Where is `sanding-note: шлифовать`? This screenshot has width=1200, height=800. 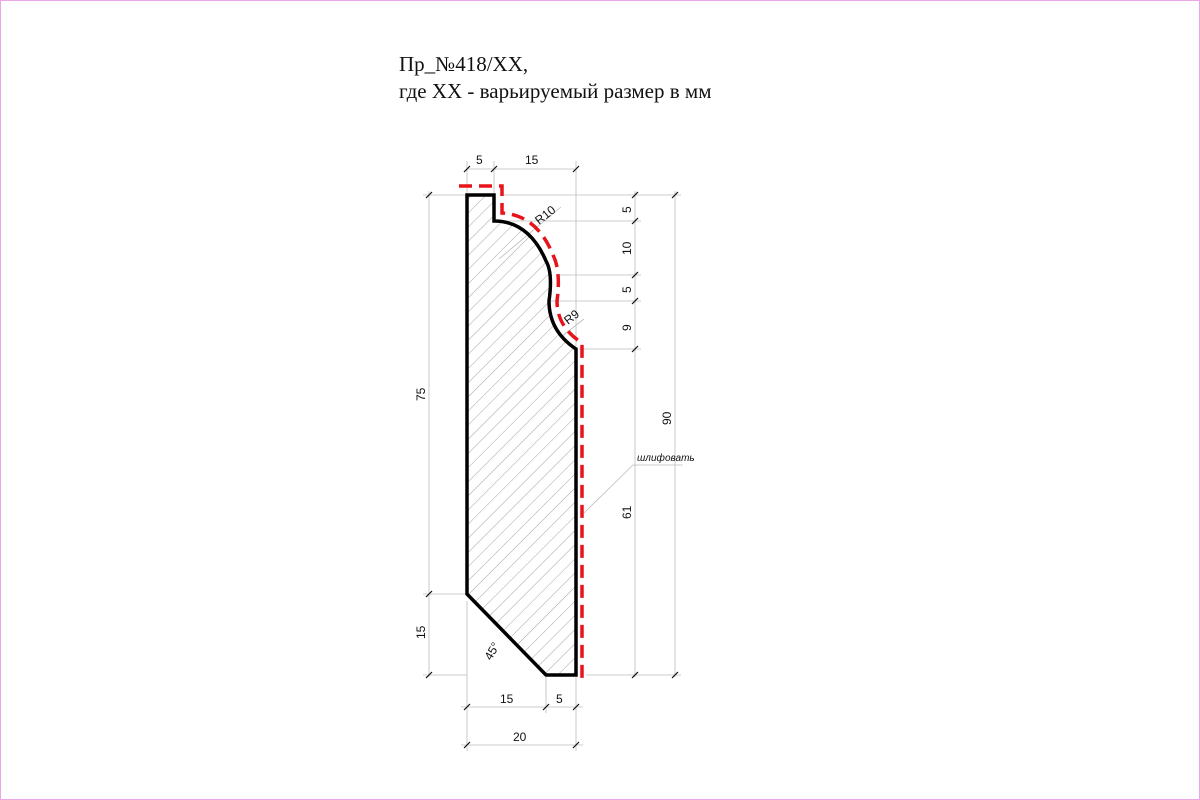 sanding-note: шлифовать is located at coordinates (666, 458).